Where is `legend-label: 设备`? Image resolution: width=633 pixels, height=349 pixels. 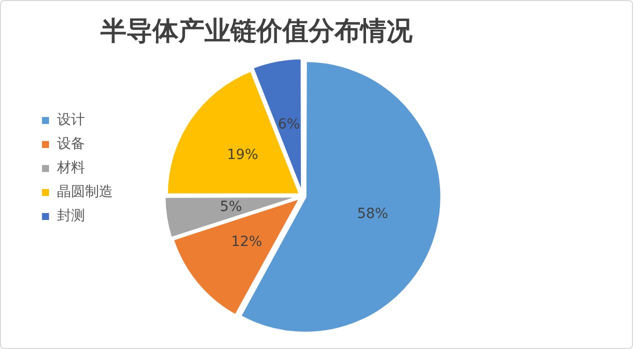
legend-label: 设备 is located at coordinates (71, 144).